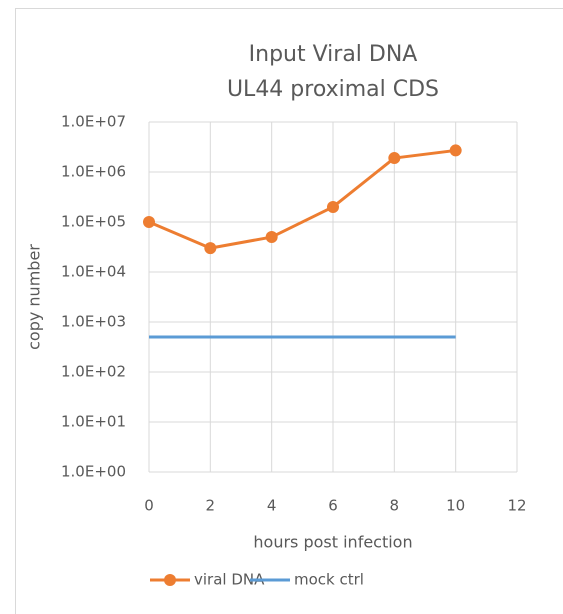 The image size is (563, 614). Describe the element at coordinates (93, 272) in the screenshot. I see `y-tick-label: 1.0E+04` at that location.